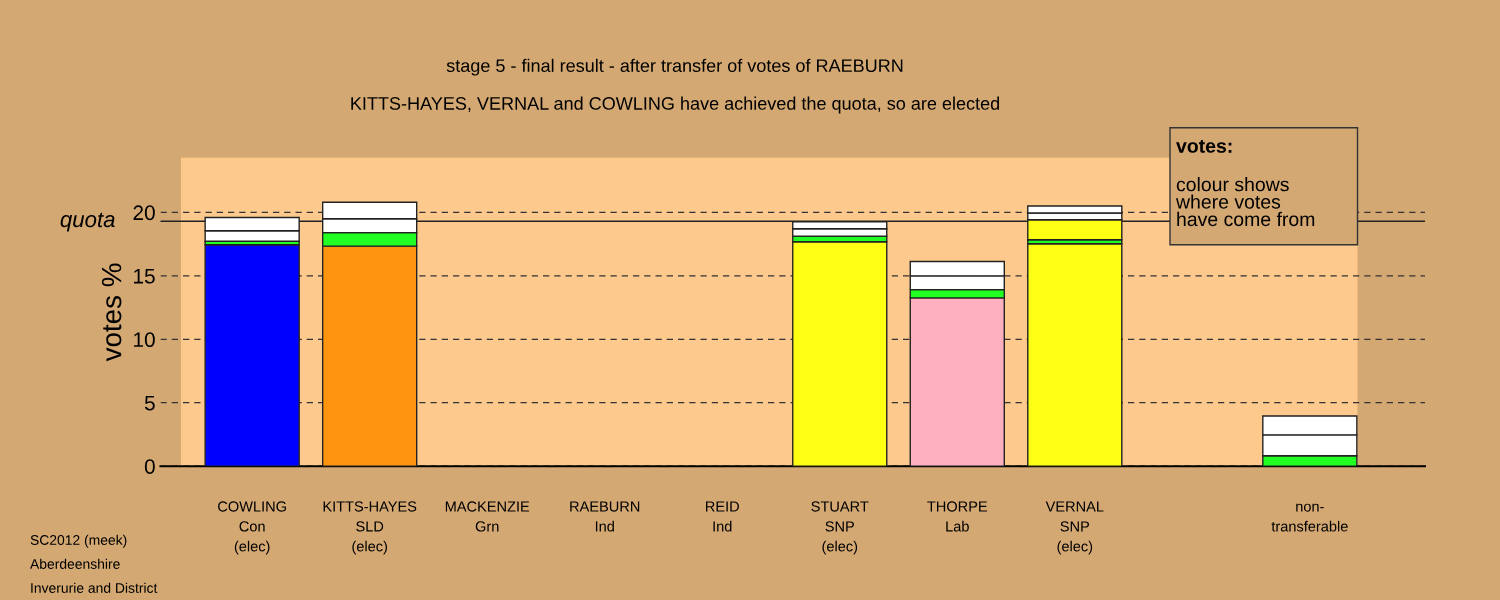  I want to click on ref-line-label: quota, so click(87, 222).